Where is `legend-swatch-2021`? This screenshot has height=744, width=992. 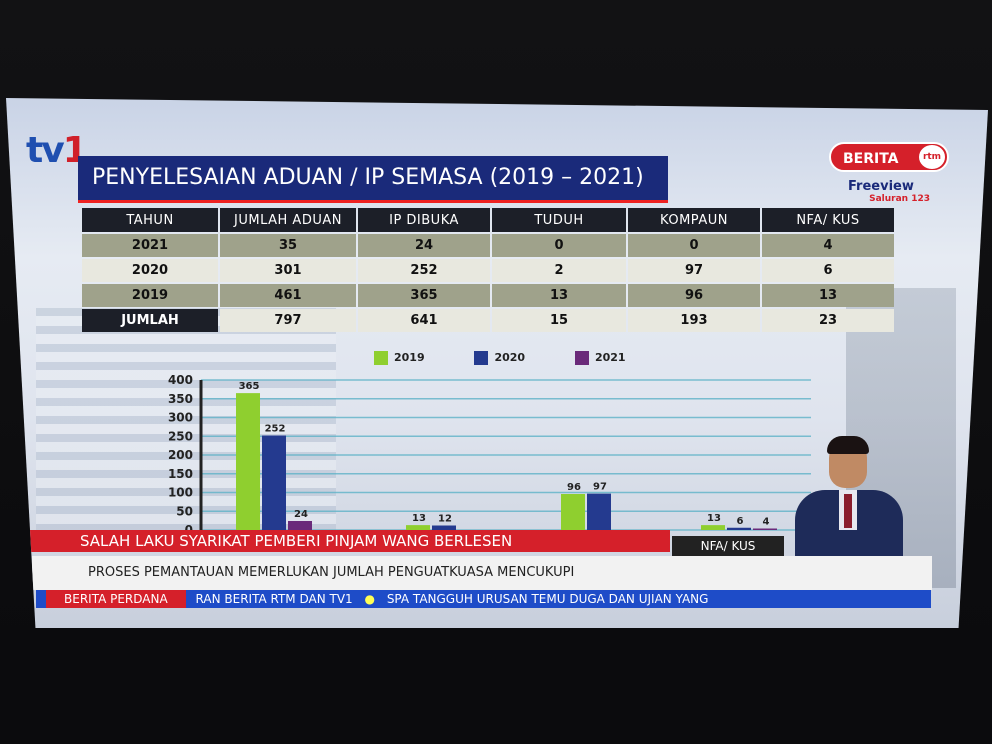
legend-swatch-2021 is located at coordinates (581, 358).